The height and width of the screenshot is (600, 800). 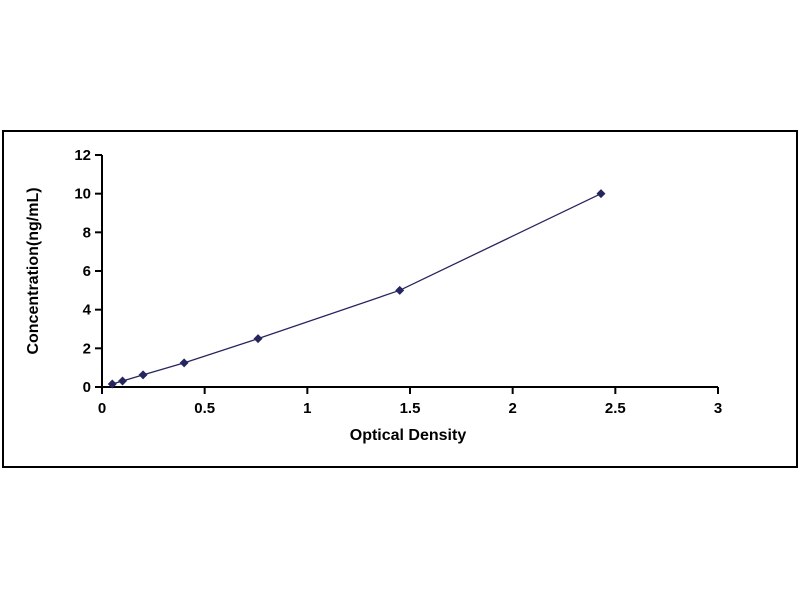 What do you see at coordinates (33, 270) in the screenshot?
I see `y-axis-label: Concentration(ng/mL)` at bounding box center [33, 270].